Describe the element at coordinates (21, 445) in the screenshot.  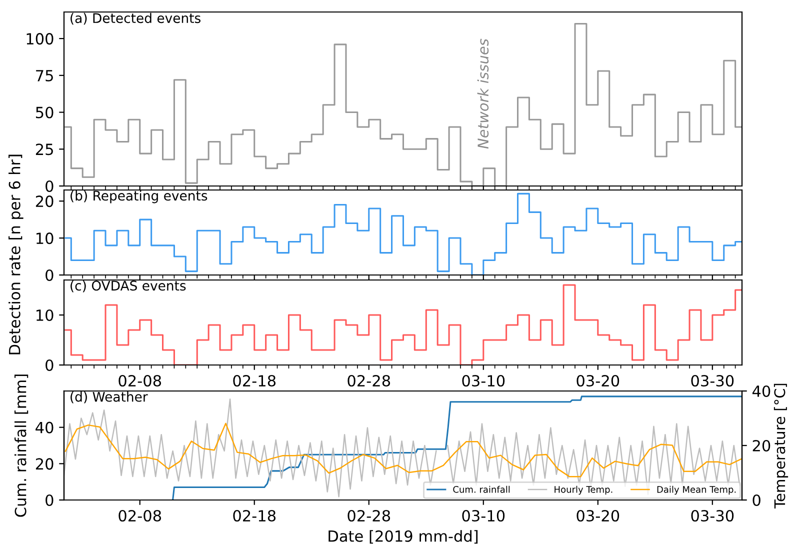
I see `y-axis-title: Cum. rainfall [mm]` at that location.